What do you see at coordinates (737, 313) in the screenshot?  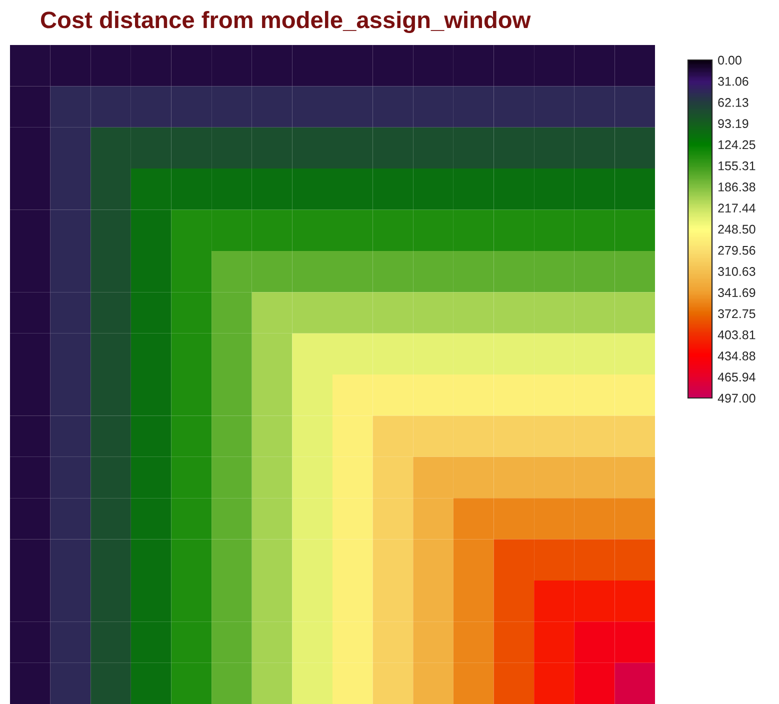 I see `color-bar-label: 372.75` at bounding box center [737, 313].